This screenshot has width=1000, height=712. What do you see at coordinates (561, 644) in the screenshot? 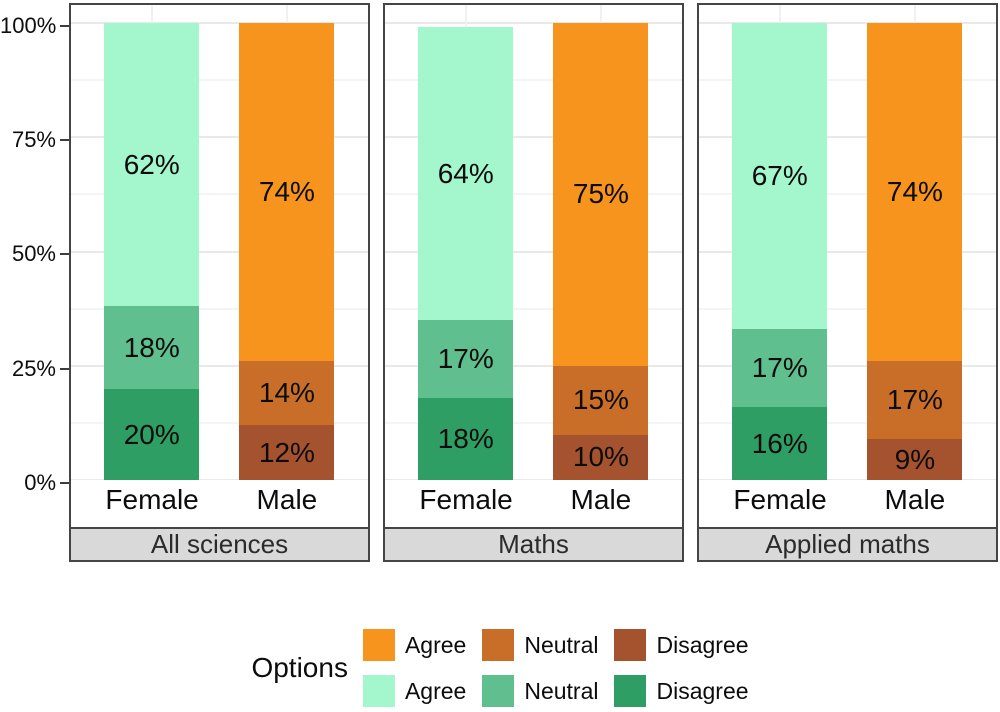
I see `legend-item-label: Neutral` at bounding box center [561, 644].